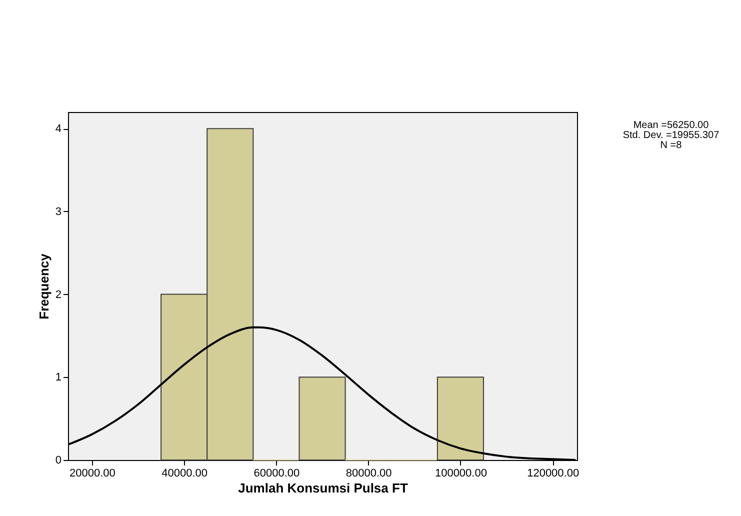  I want to click on text: Mean =56250.00, so click(671, 125).